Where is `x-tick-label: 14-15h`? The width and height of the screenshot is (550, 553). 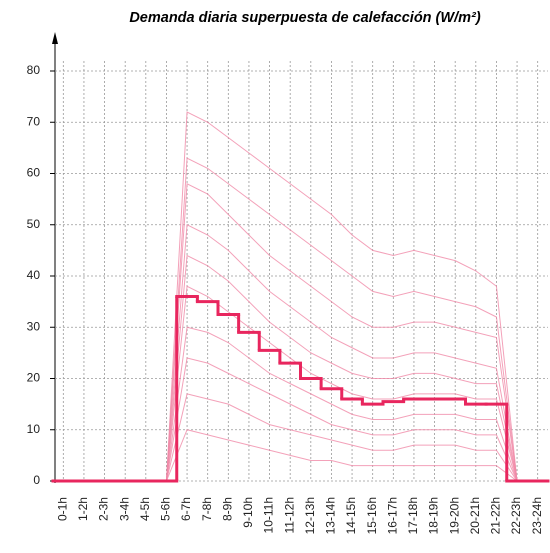
x-tick-label: 14-15h is located at coordinates (351, 515).